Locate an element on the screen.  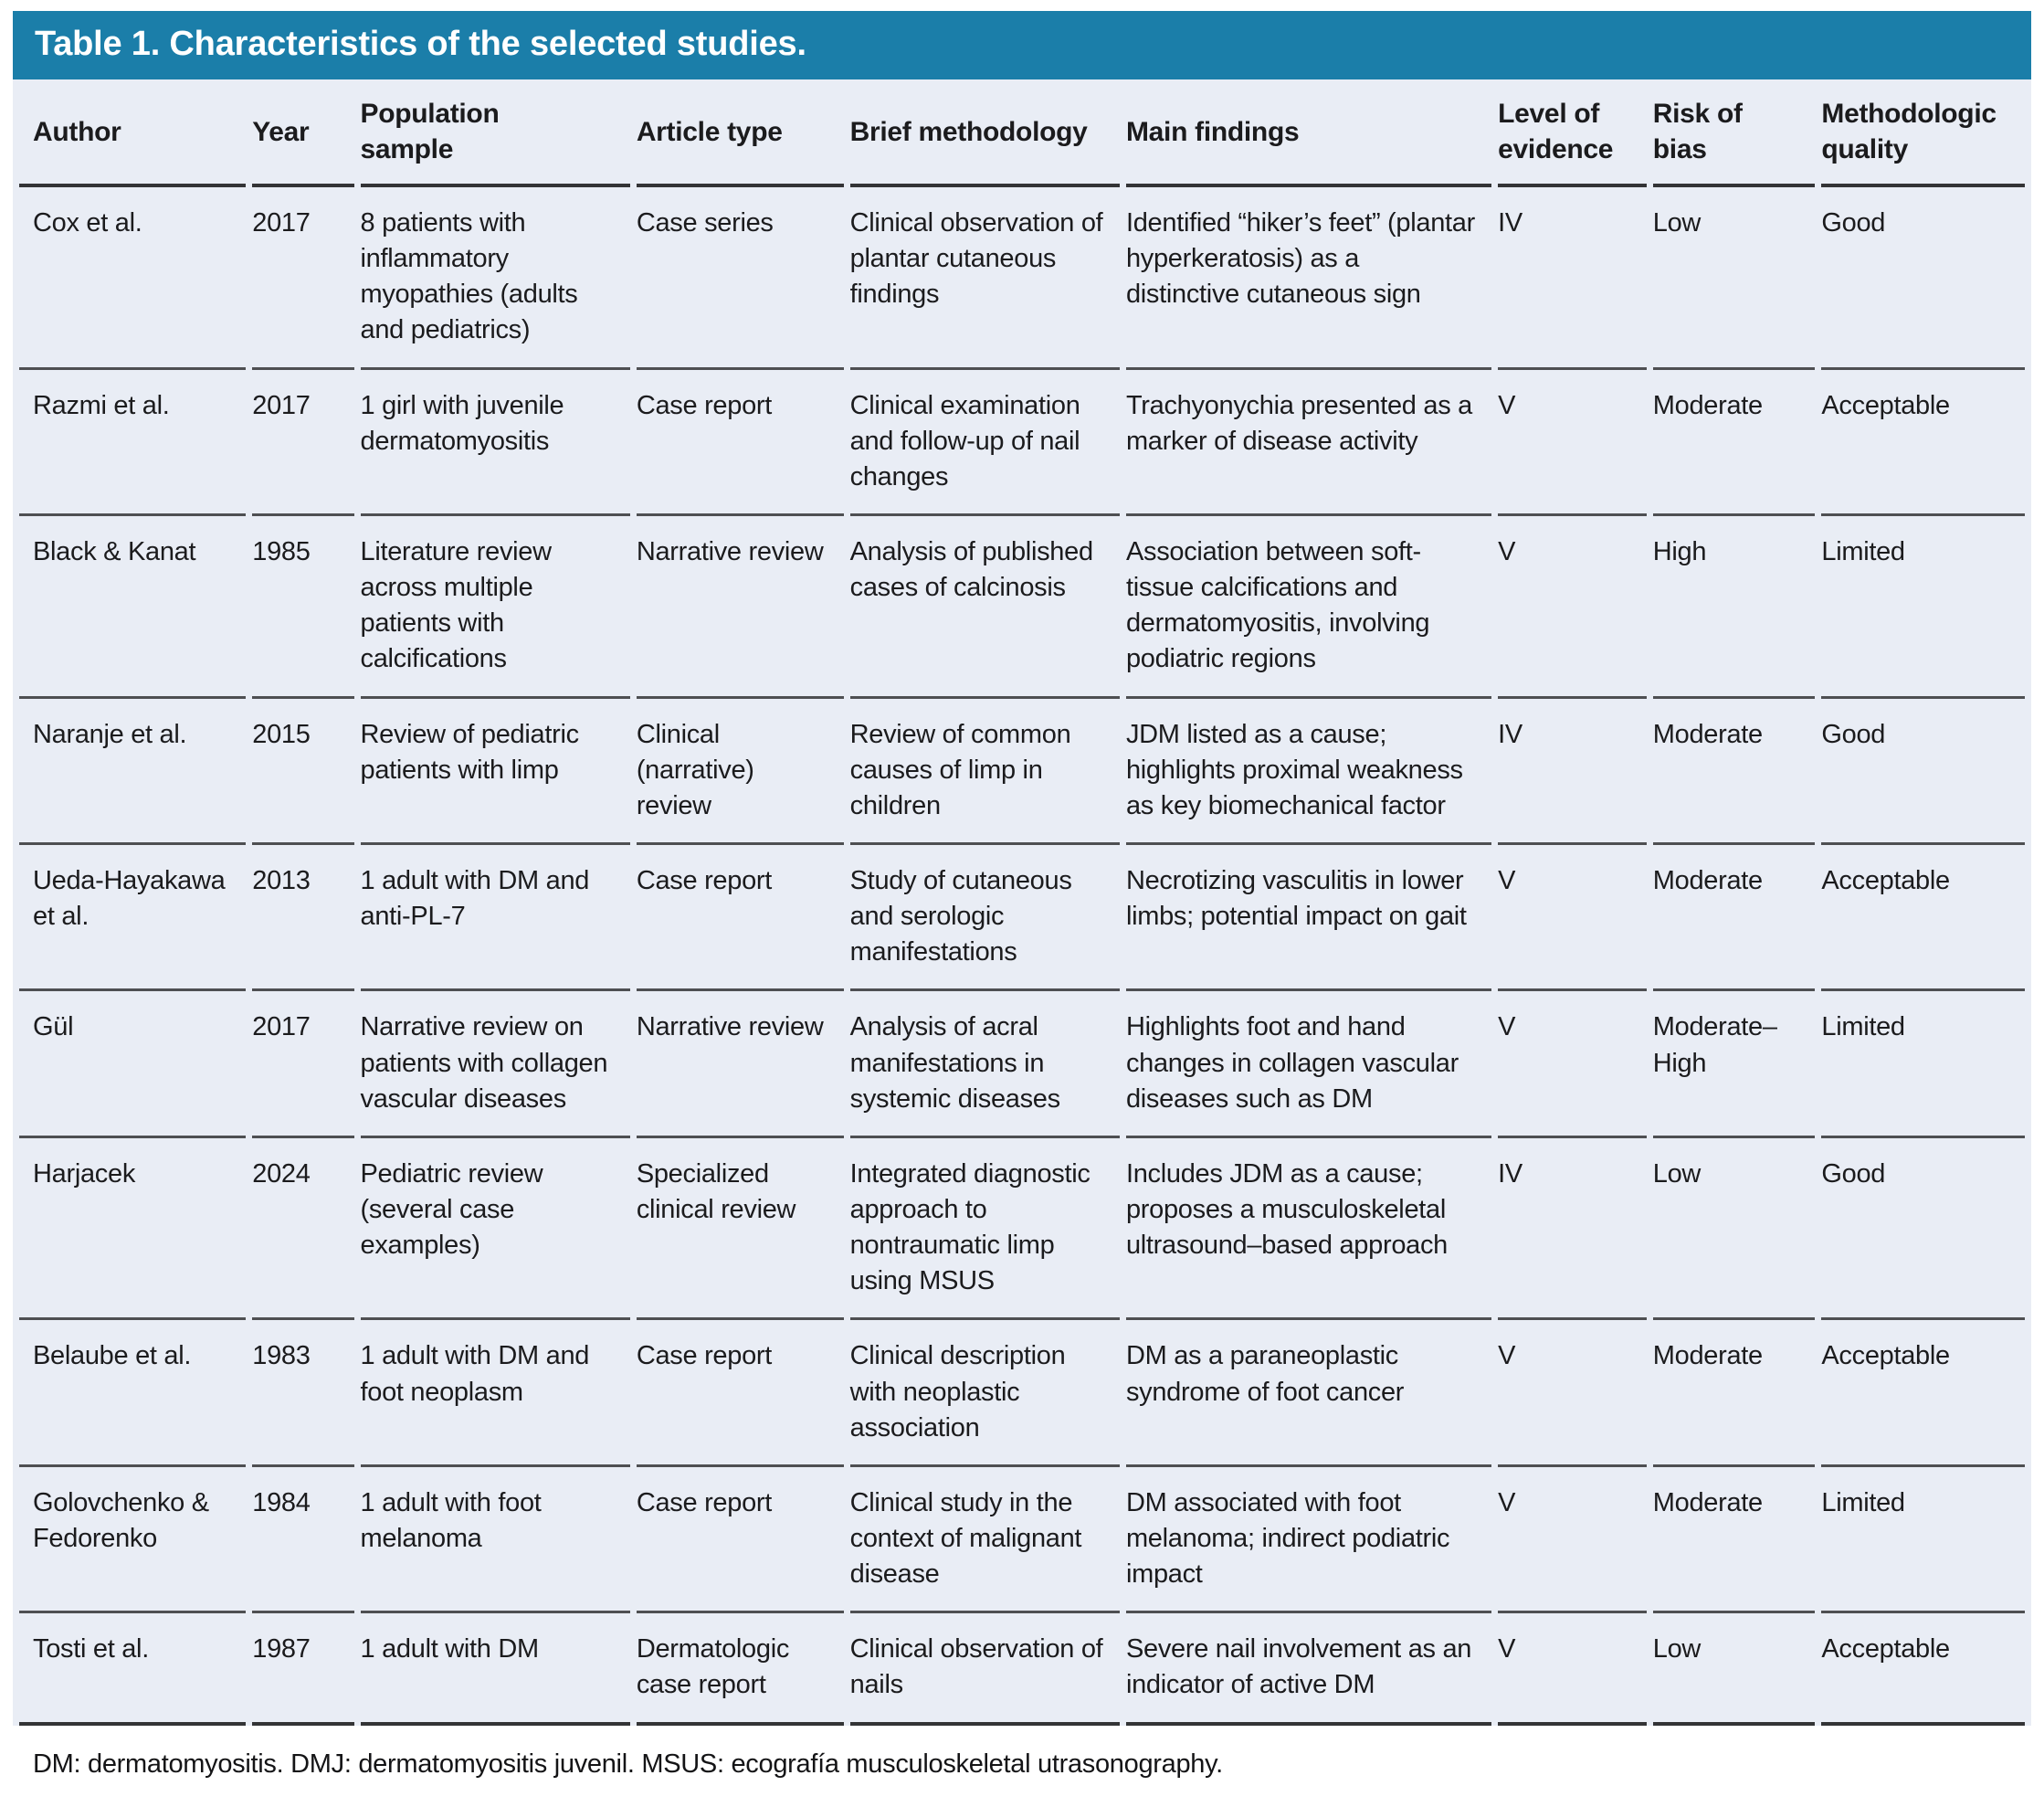
column-header-author: Author is located at coordinates (133, 133).